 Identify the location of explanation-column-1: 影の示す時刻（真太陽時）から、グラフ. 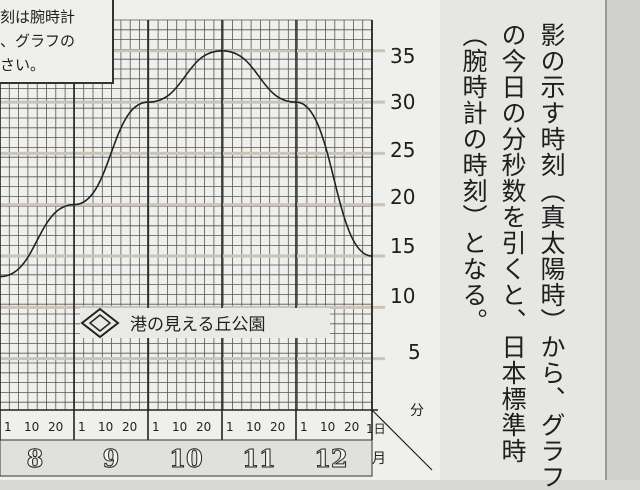
(551, 256).